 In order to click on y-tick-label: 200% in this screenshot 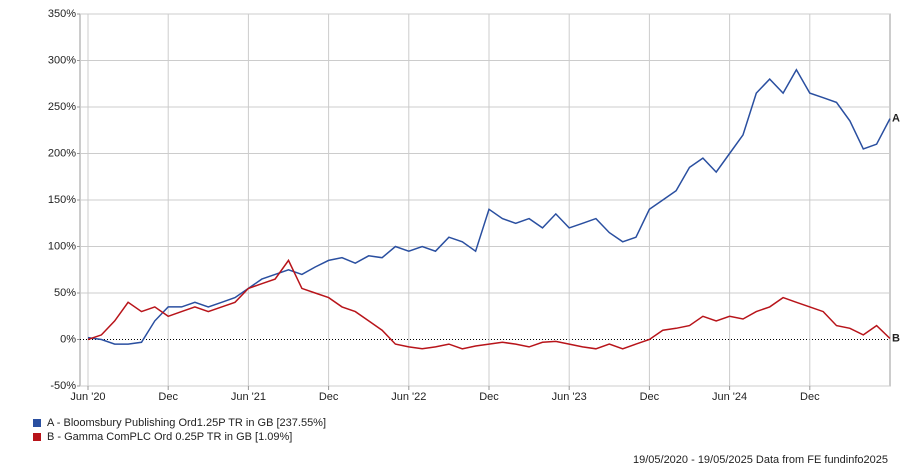, I will do `click(62, 153)`.